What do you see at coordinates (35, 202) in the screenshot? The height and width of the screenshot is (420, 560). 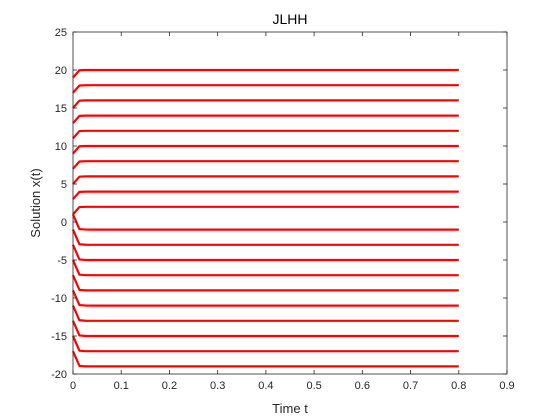 I see `y-axis-title: Solution x(t)` at bounding box center [35, 202].